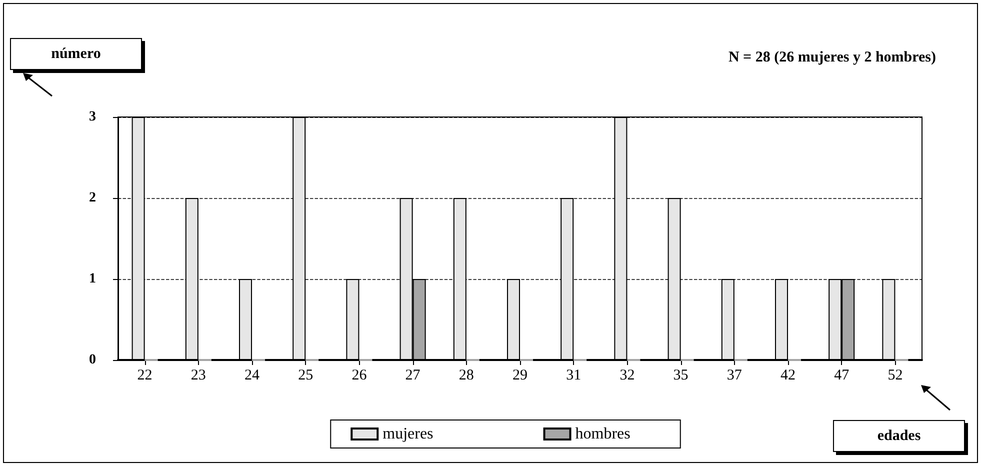 The width and height of the screenshot is (981, 466). What do you see at coordinates (574, 376) in the screenshot?
I see `x-tick-label: 31` at bounding box center [574, 376].